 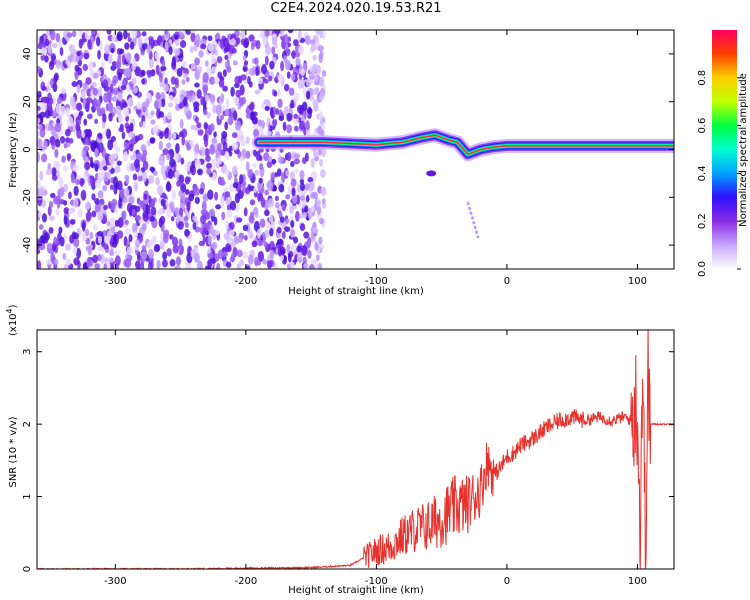 I want to click on spectrogram-y-tick-label: -20, so click(x=27, y=197).